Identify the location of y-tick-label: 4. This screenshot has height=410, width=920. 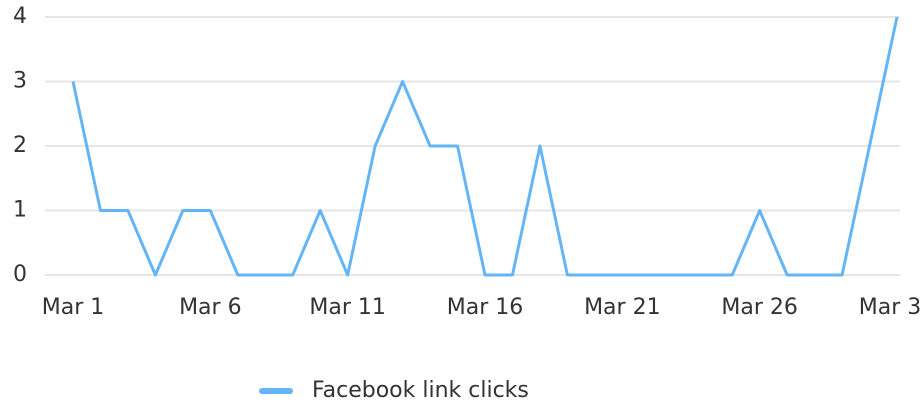
(20, 16).